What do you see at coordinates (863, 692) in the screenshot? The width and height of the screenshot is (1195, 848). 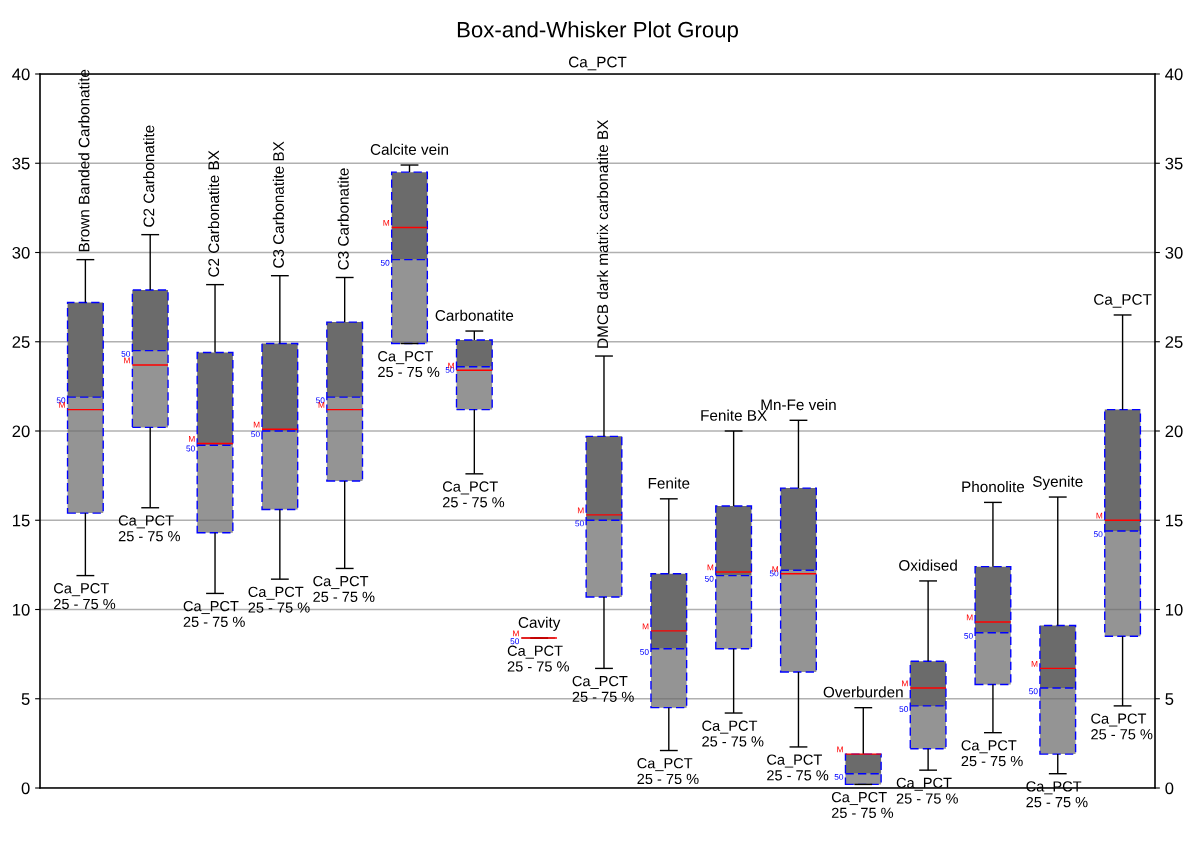 I see `x-tick-label: Overburden` at bounding box center [863, 692].